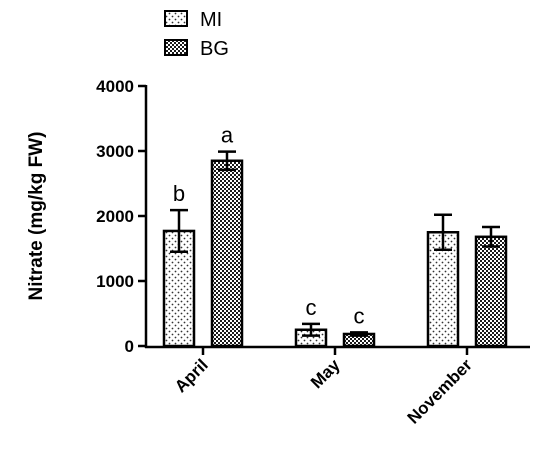 Image resolution: width=550 pixels, height=452 pixels. What do you see at coordinates (443, 289) in the screenshot?
I see `bar-mi-november` at bounding box center [443, 289].